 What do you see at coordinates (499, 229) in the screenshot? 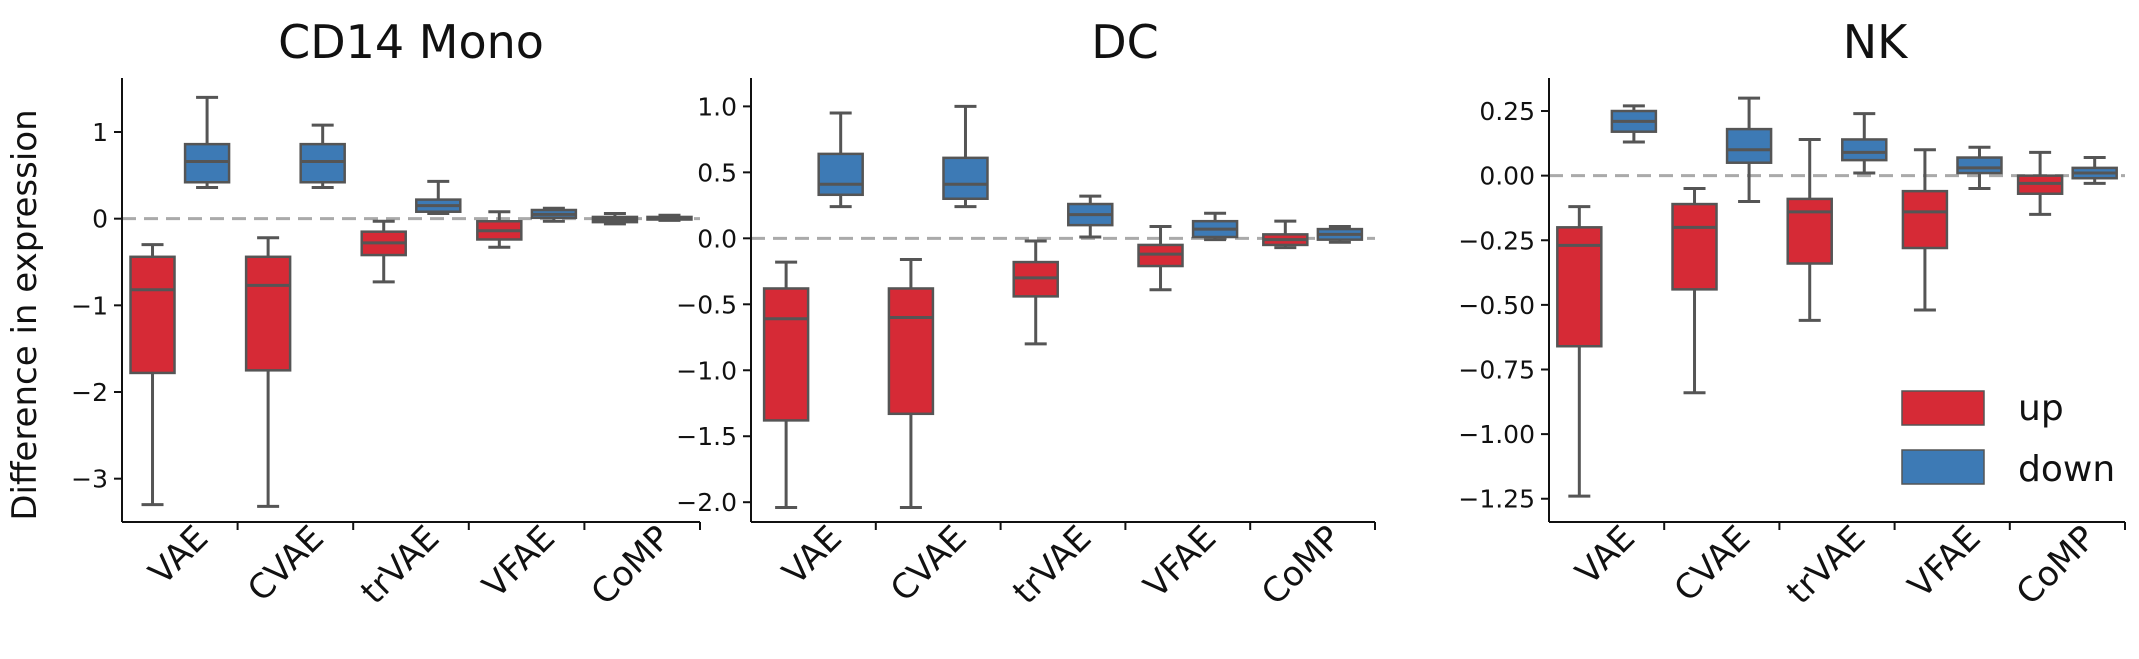
I see `box-cd14-mono-vfae-up` at bounding box center [499, 229].